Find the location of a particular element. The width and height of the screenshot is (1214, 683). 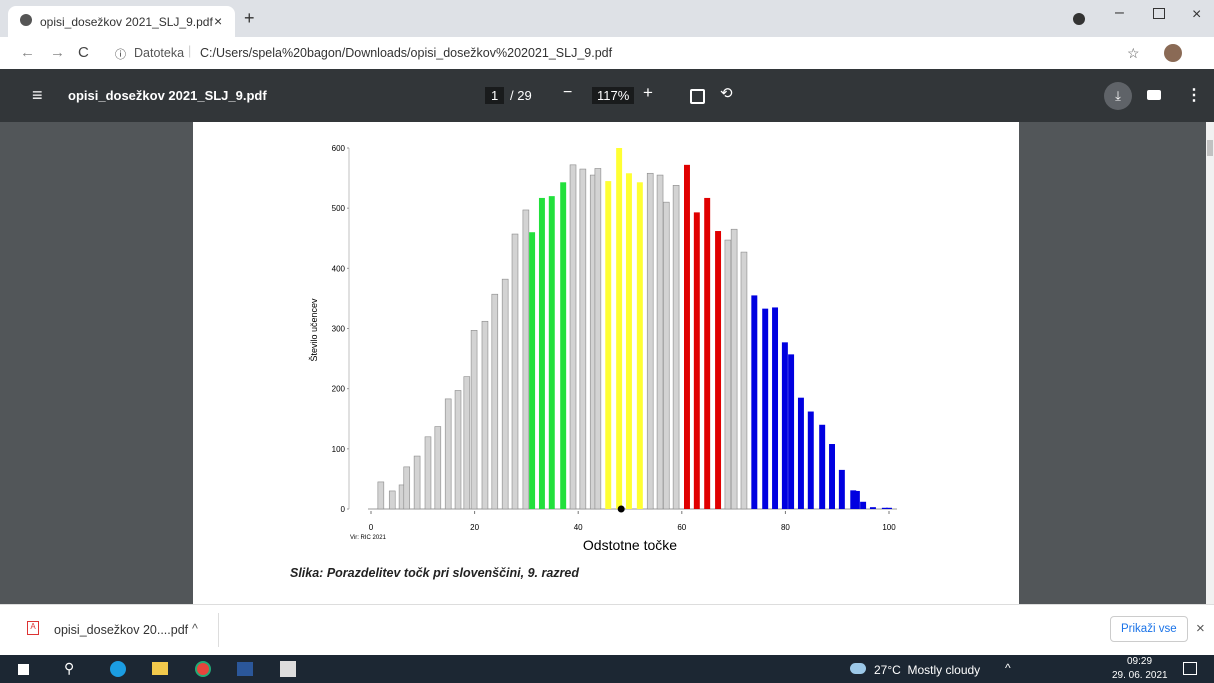

zoom-in: + is located at coordinates (648, 92).